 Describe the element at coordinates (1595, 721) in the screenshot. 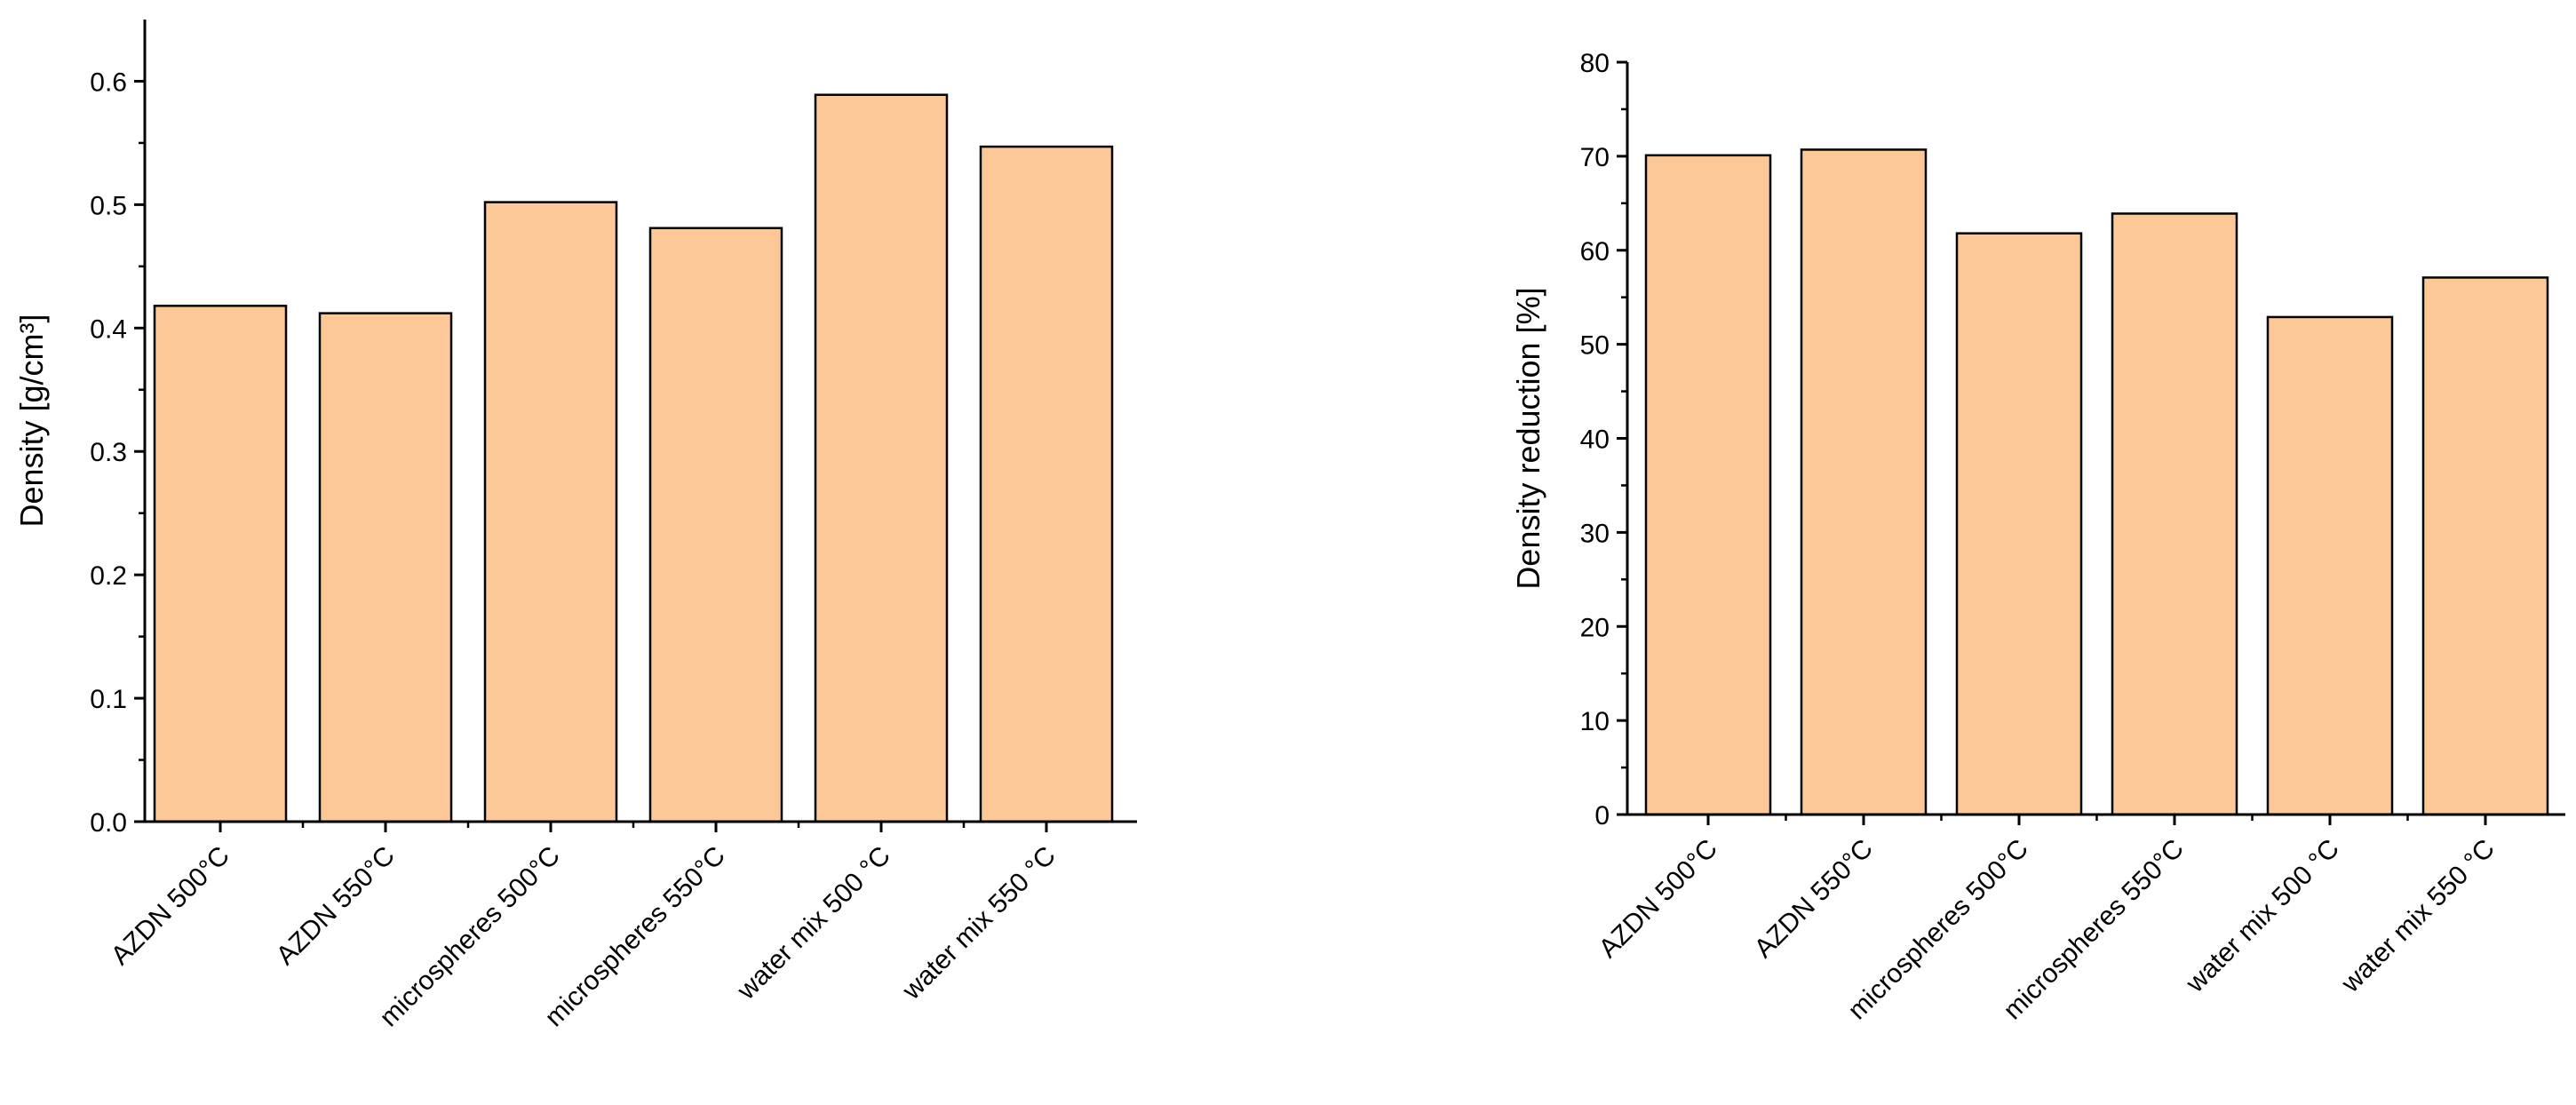

I see `y-tick-label: 10` at that location.